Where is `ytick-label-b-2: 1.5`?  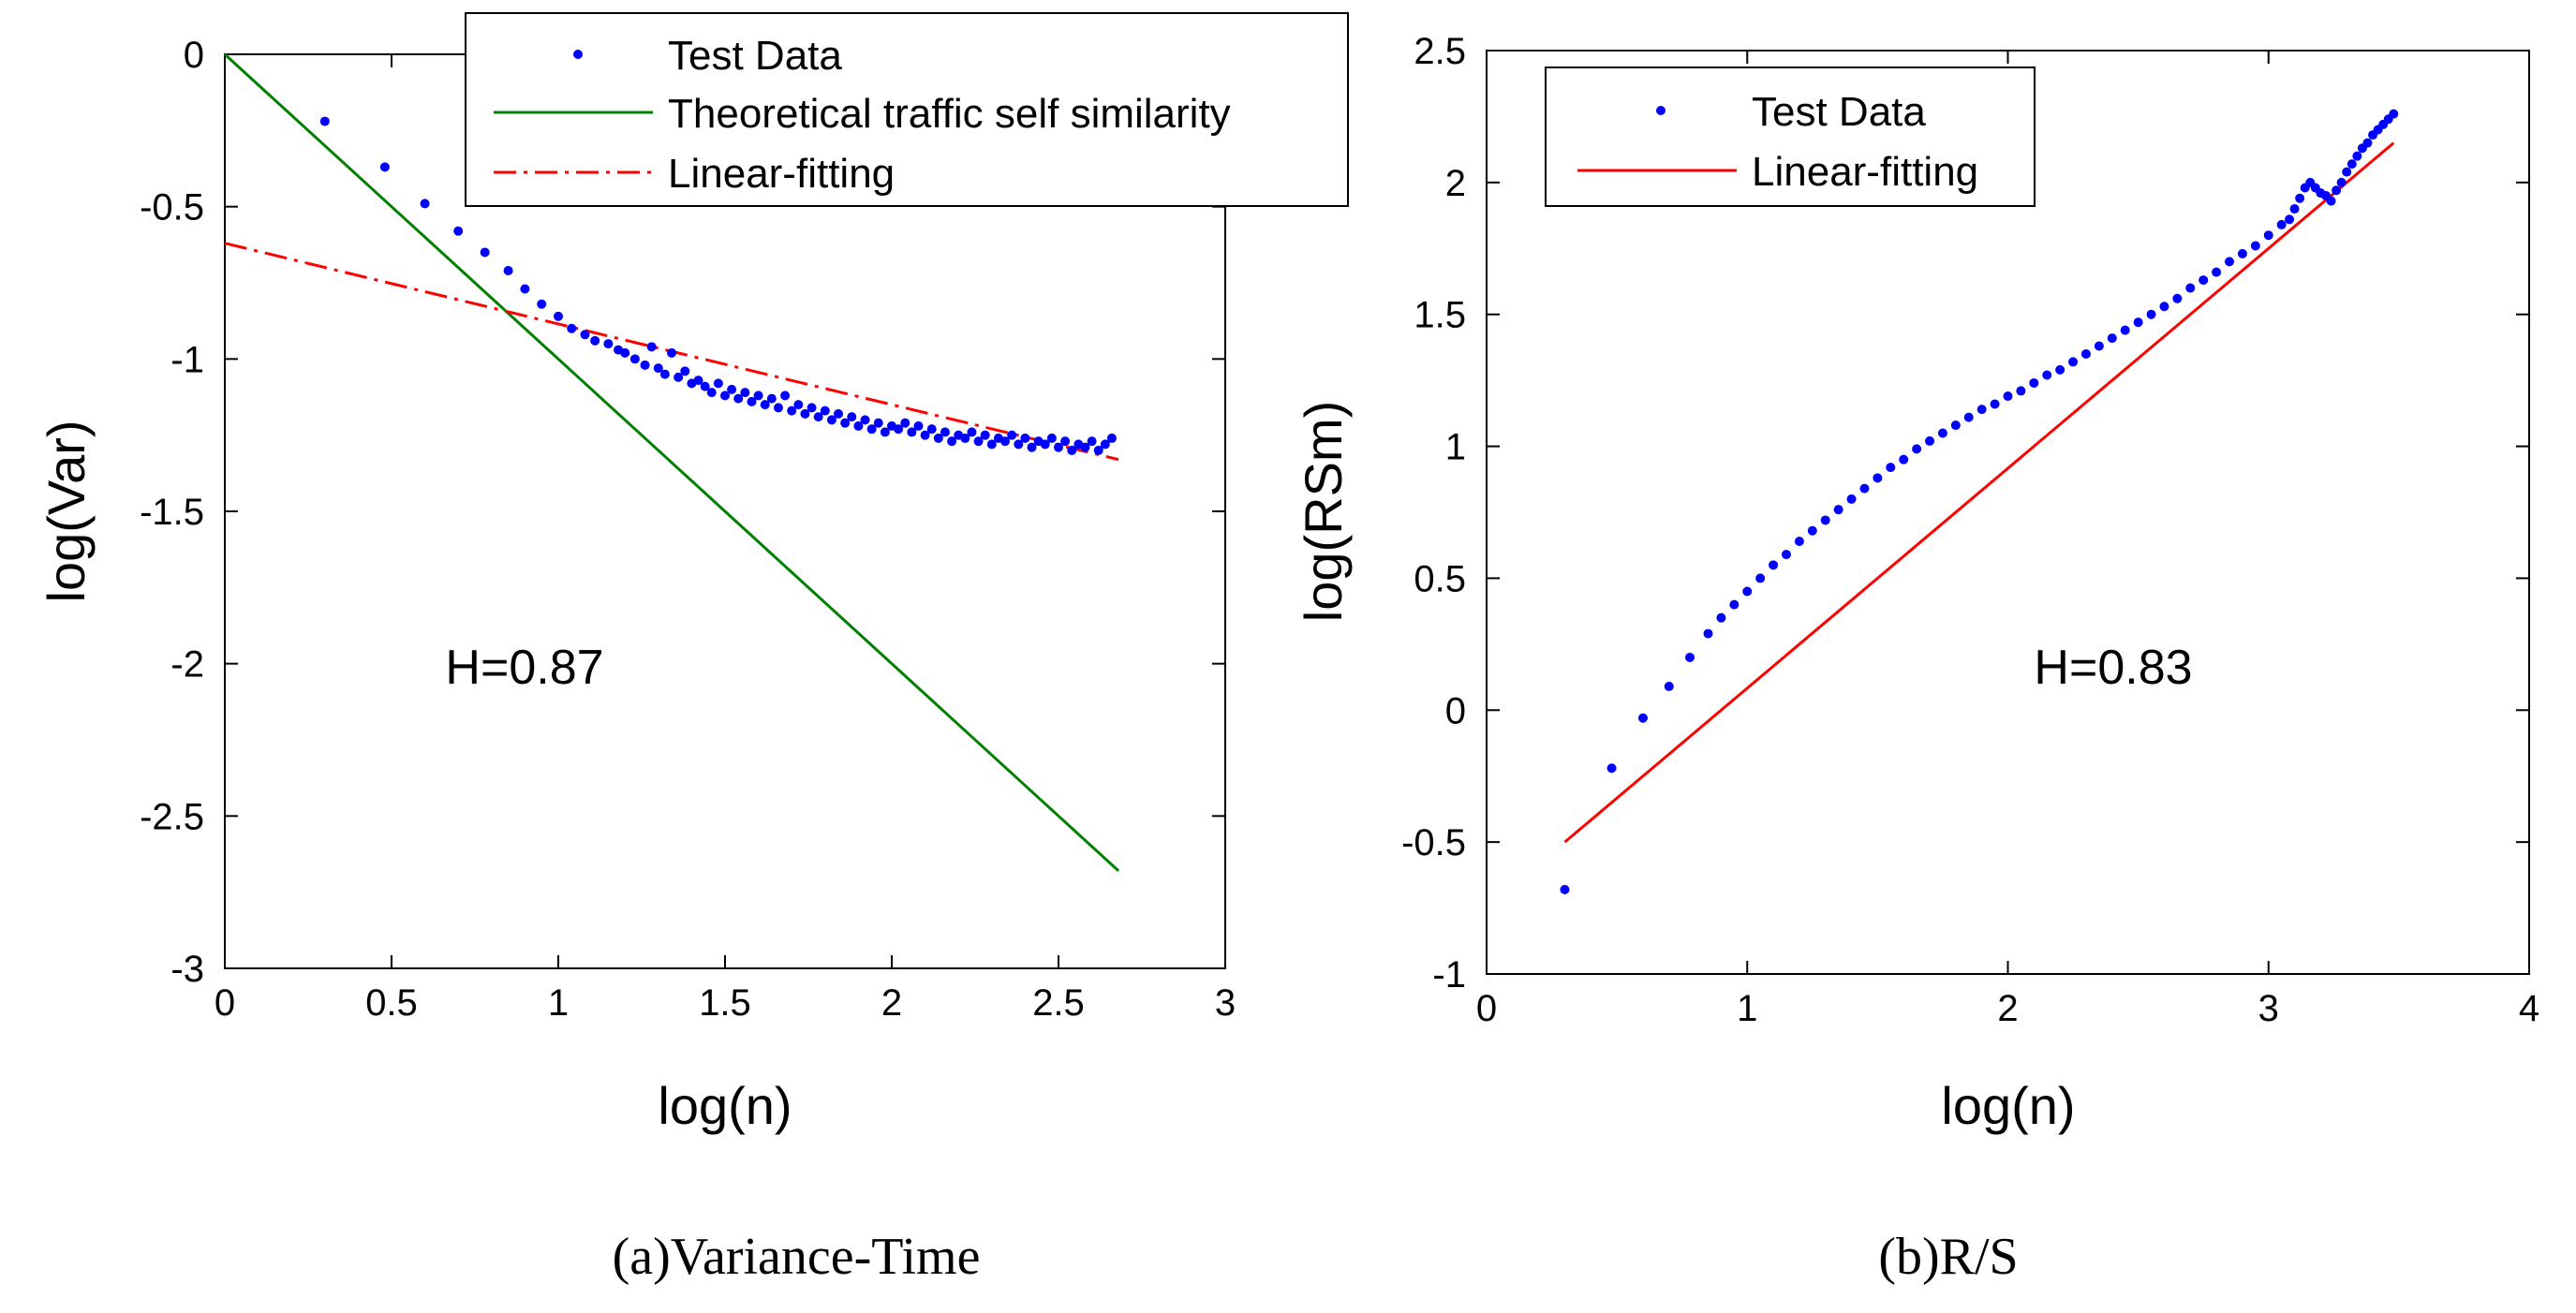
ytick-label-b-2: 1.5 is located at coordinates (1440, 315).